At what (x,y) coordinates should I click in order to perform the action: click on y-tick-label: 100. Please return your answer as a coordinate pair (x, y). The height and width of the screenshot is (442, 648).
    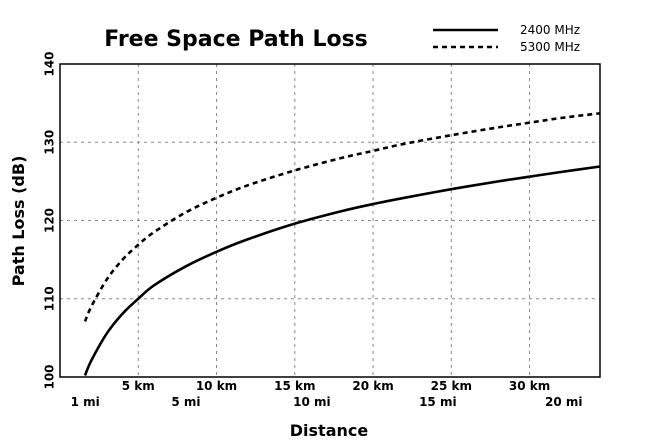
    Looking at the image, I should click on (50, 376).